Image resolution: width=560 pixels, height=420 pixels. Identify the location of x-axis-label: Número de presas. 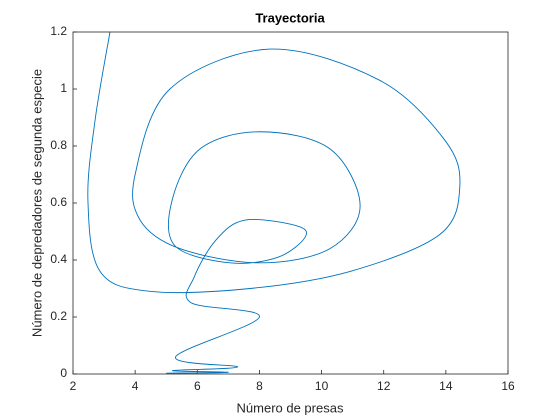
(290, 407).